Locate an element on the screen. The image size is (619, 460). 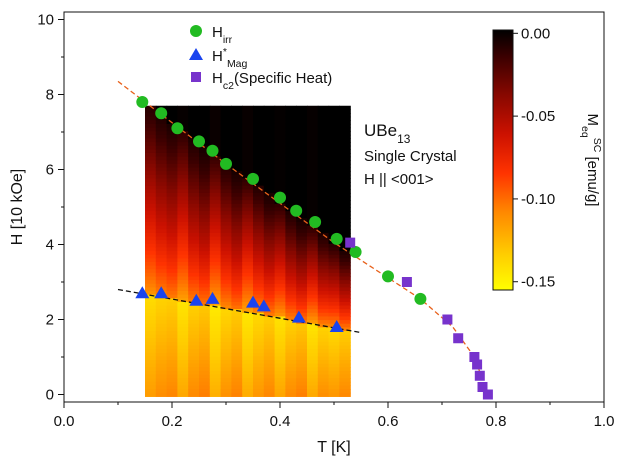
x-tick-label: 0.4 is located at coordinates (280, 421).